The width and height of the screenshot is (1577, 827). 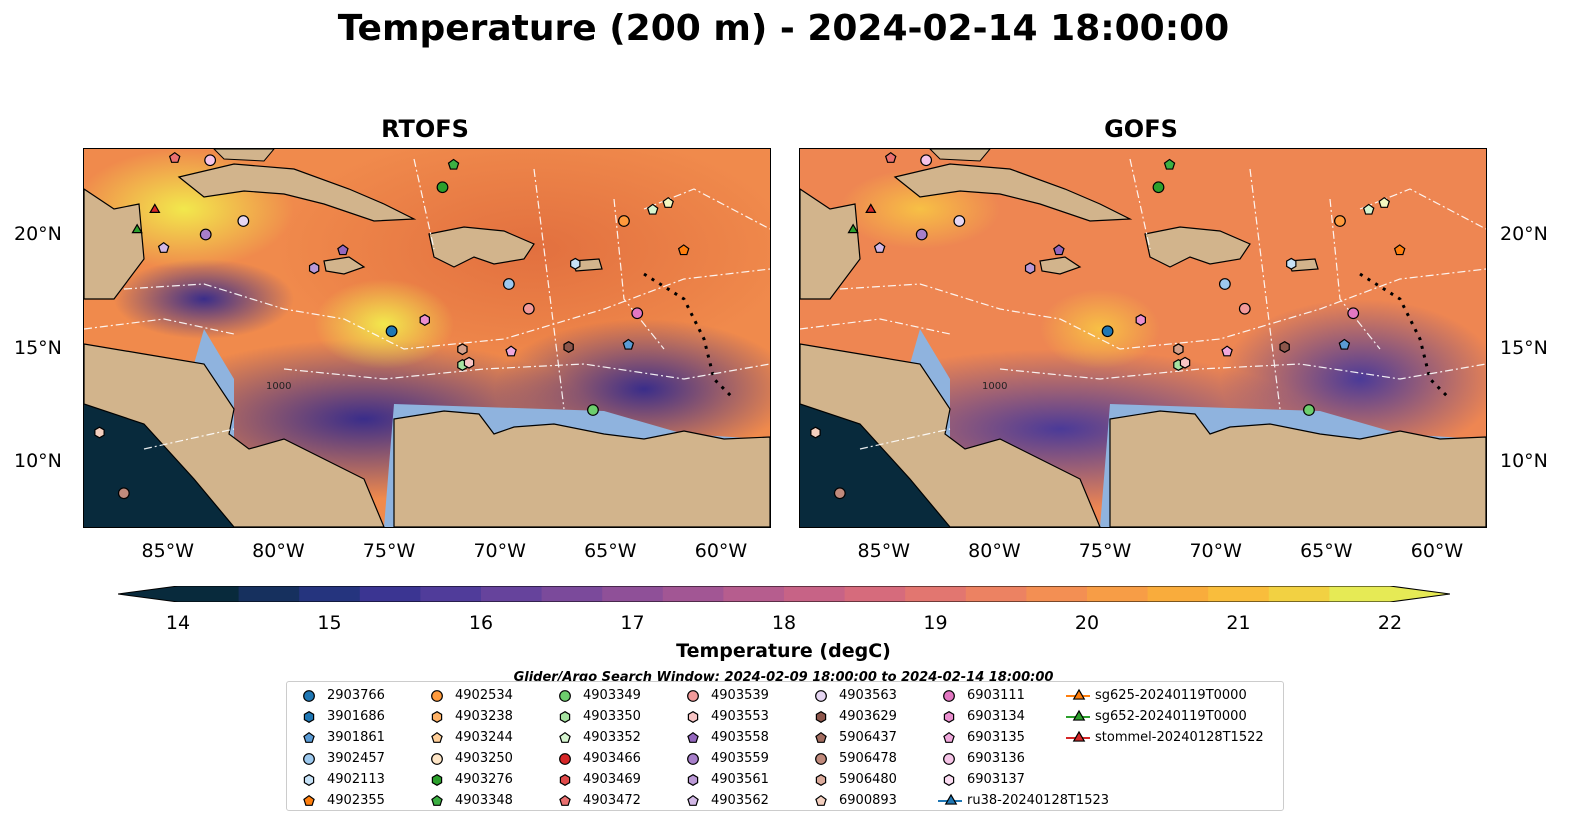 What do you see at coordinates (1215, 551) in the screenshot?
I see `lon-tick-label: 70°W` at bounding box center [1215, 551].